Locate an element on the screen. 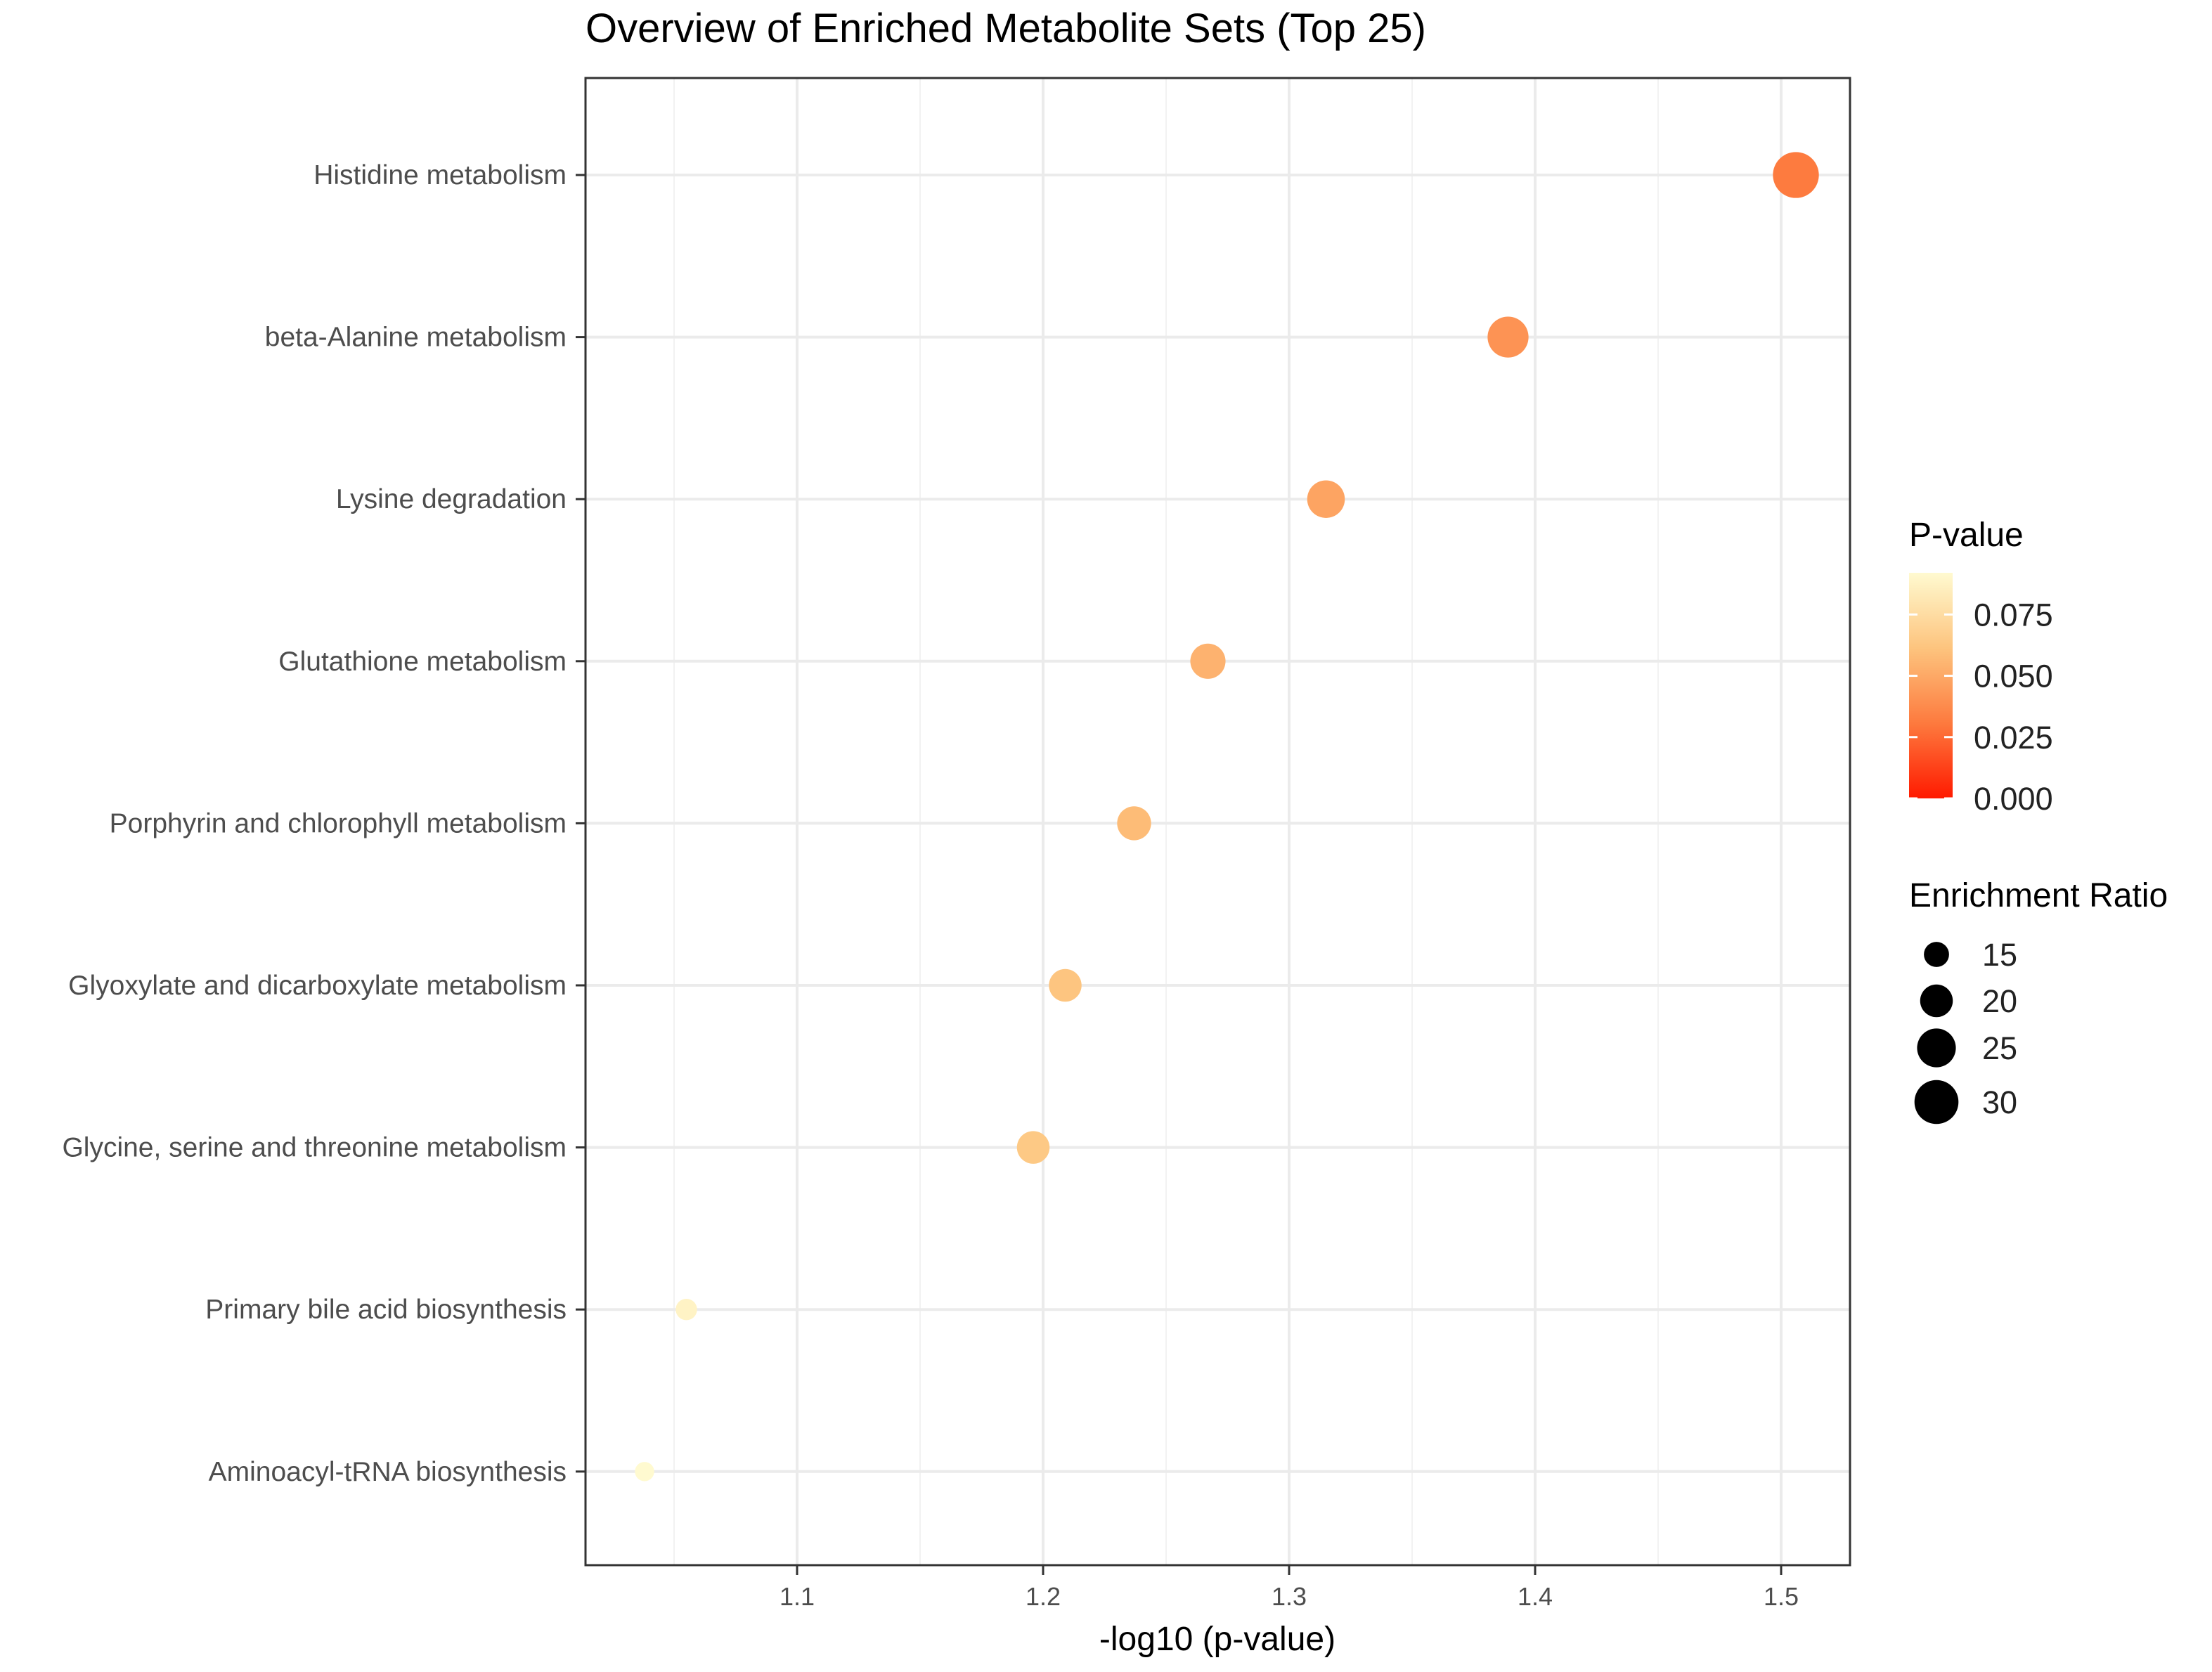 The width and height of the screenshot is (2212, 1672). colorbar-label: 0.050 is located at coordinates (2013, 676).